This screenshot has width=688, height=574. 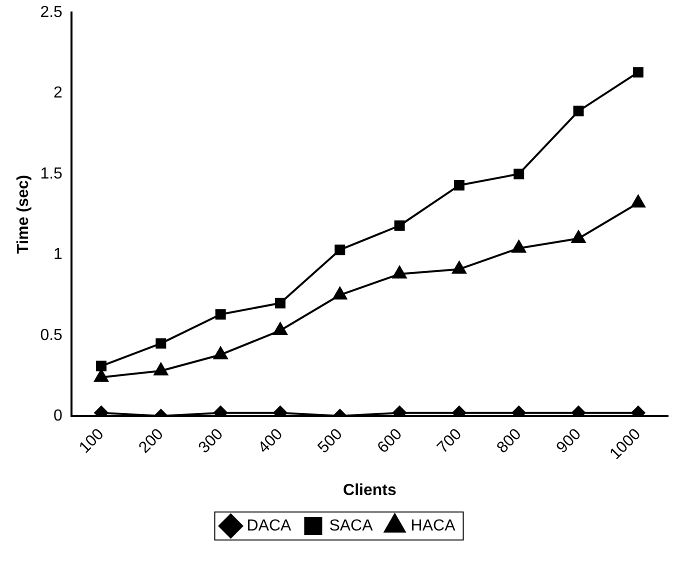 I want to click on legend-label: SACA, so click(x=351, y=525).